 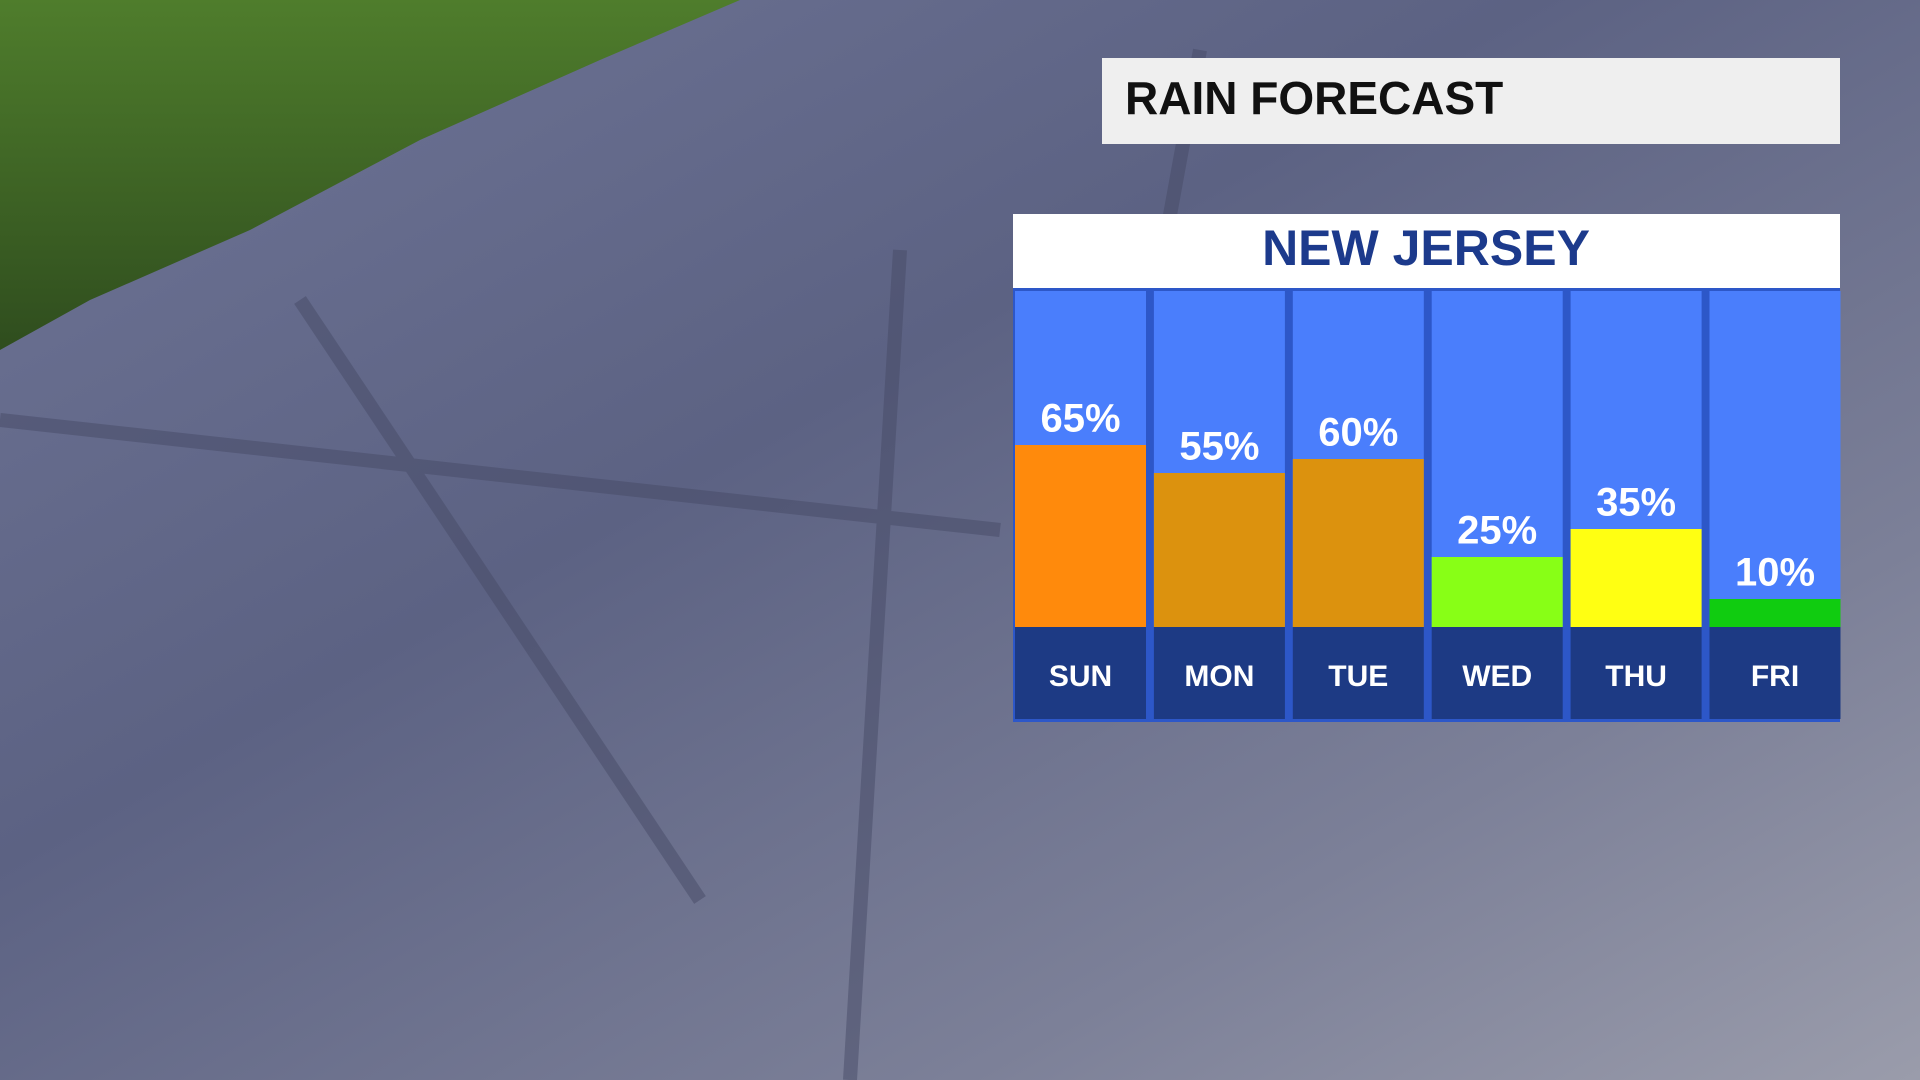 I want to click on x-tick-label: TUE, so click(x=1358, y=676).